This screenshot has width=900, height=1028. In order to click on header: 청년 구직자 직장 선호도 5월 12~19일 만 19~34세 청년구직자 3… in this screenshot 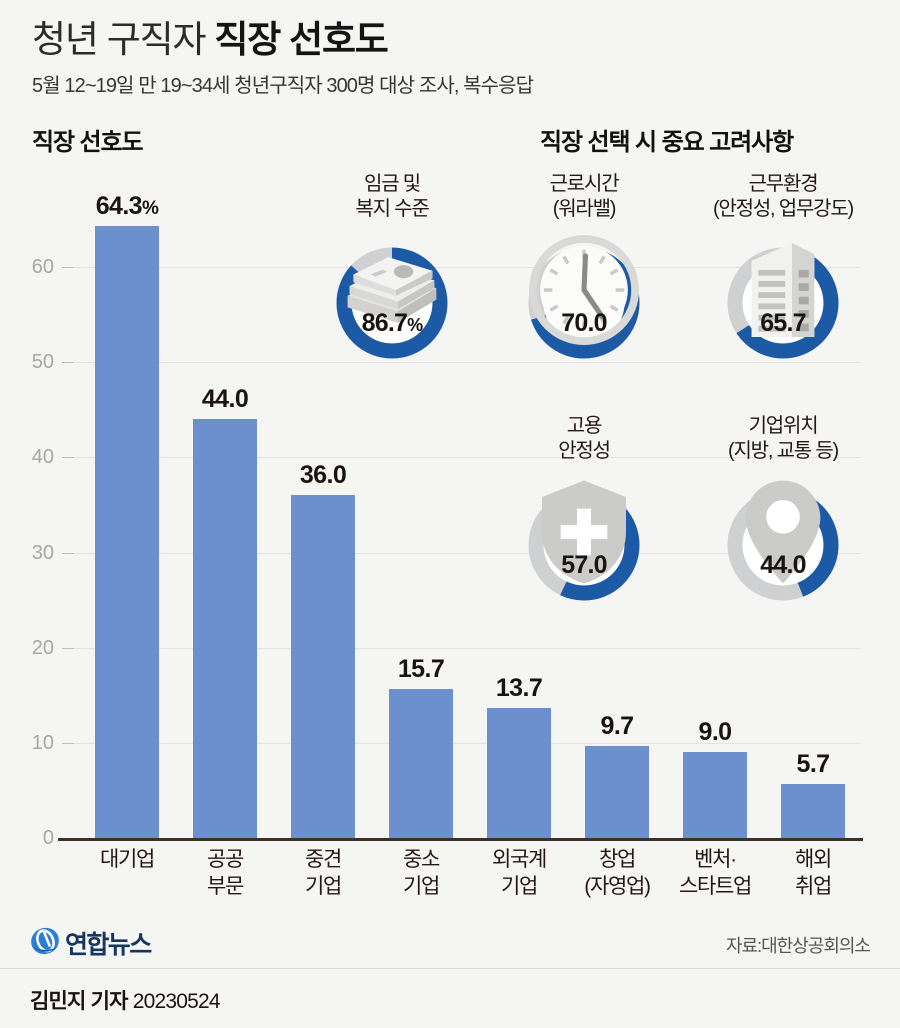, I will do `click(450, 55)`.